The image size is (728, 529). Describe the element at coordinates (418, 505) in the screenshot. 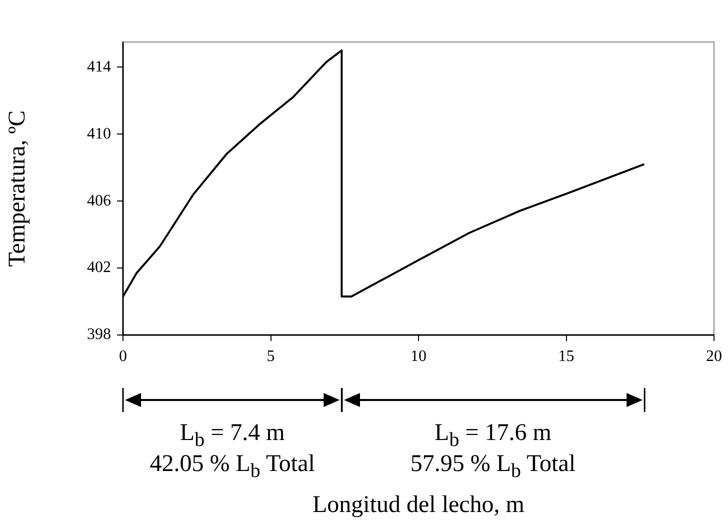

I see `text: Longitud del lecho, m` at that location.